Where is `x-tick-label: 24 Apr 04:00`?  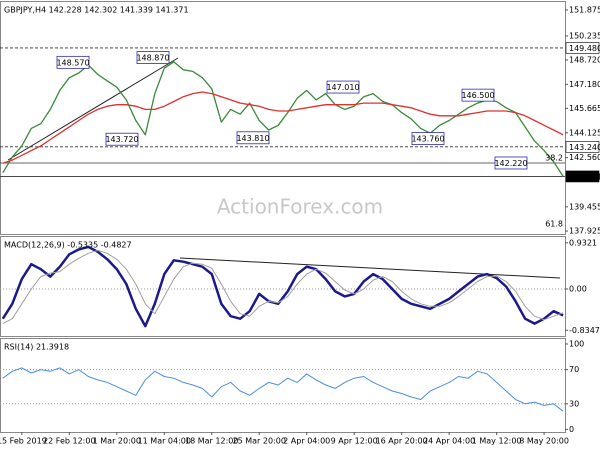 x-tick-label: 24 Apr 04:00 is located at coordinates (449, 441).